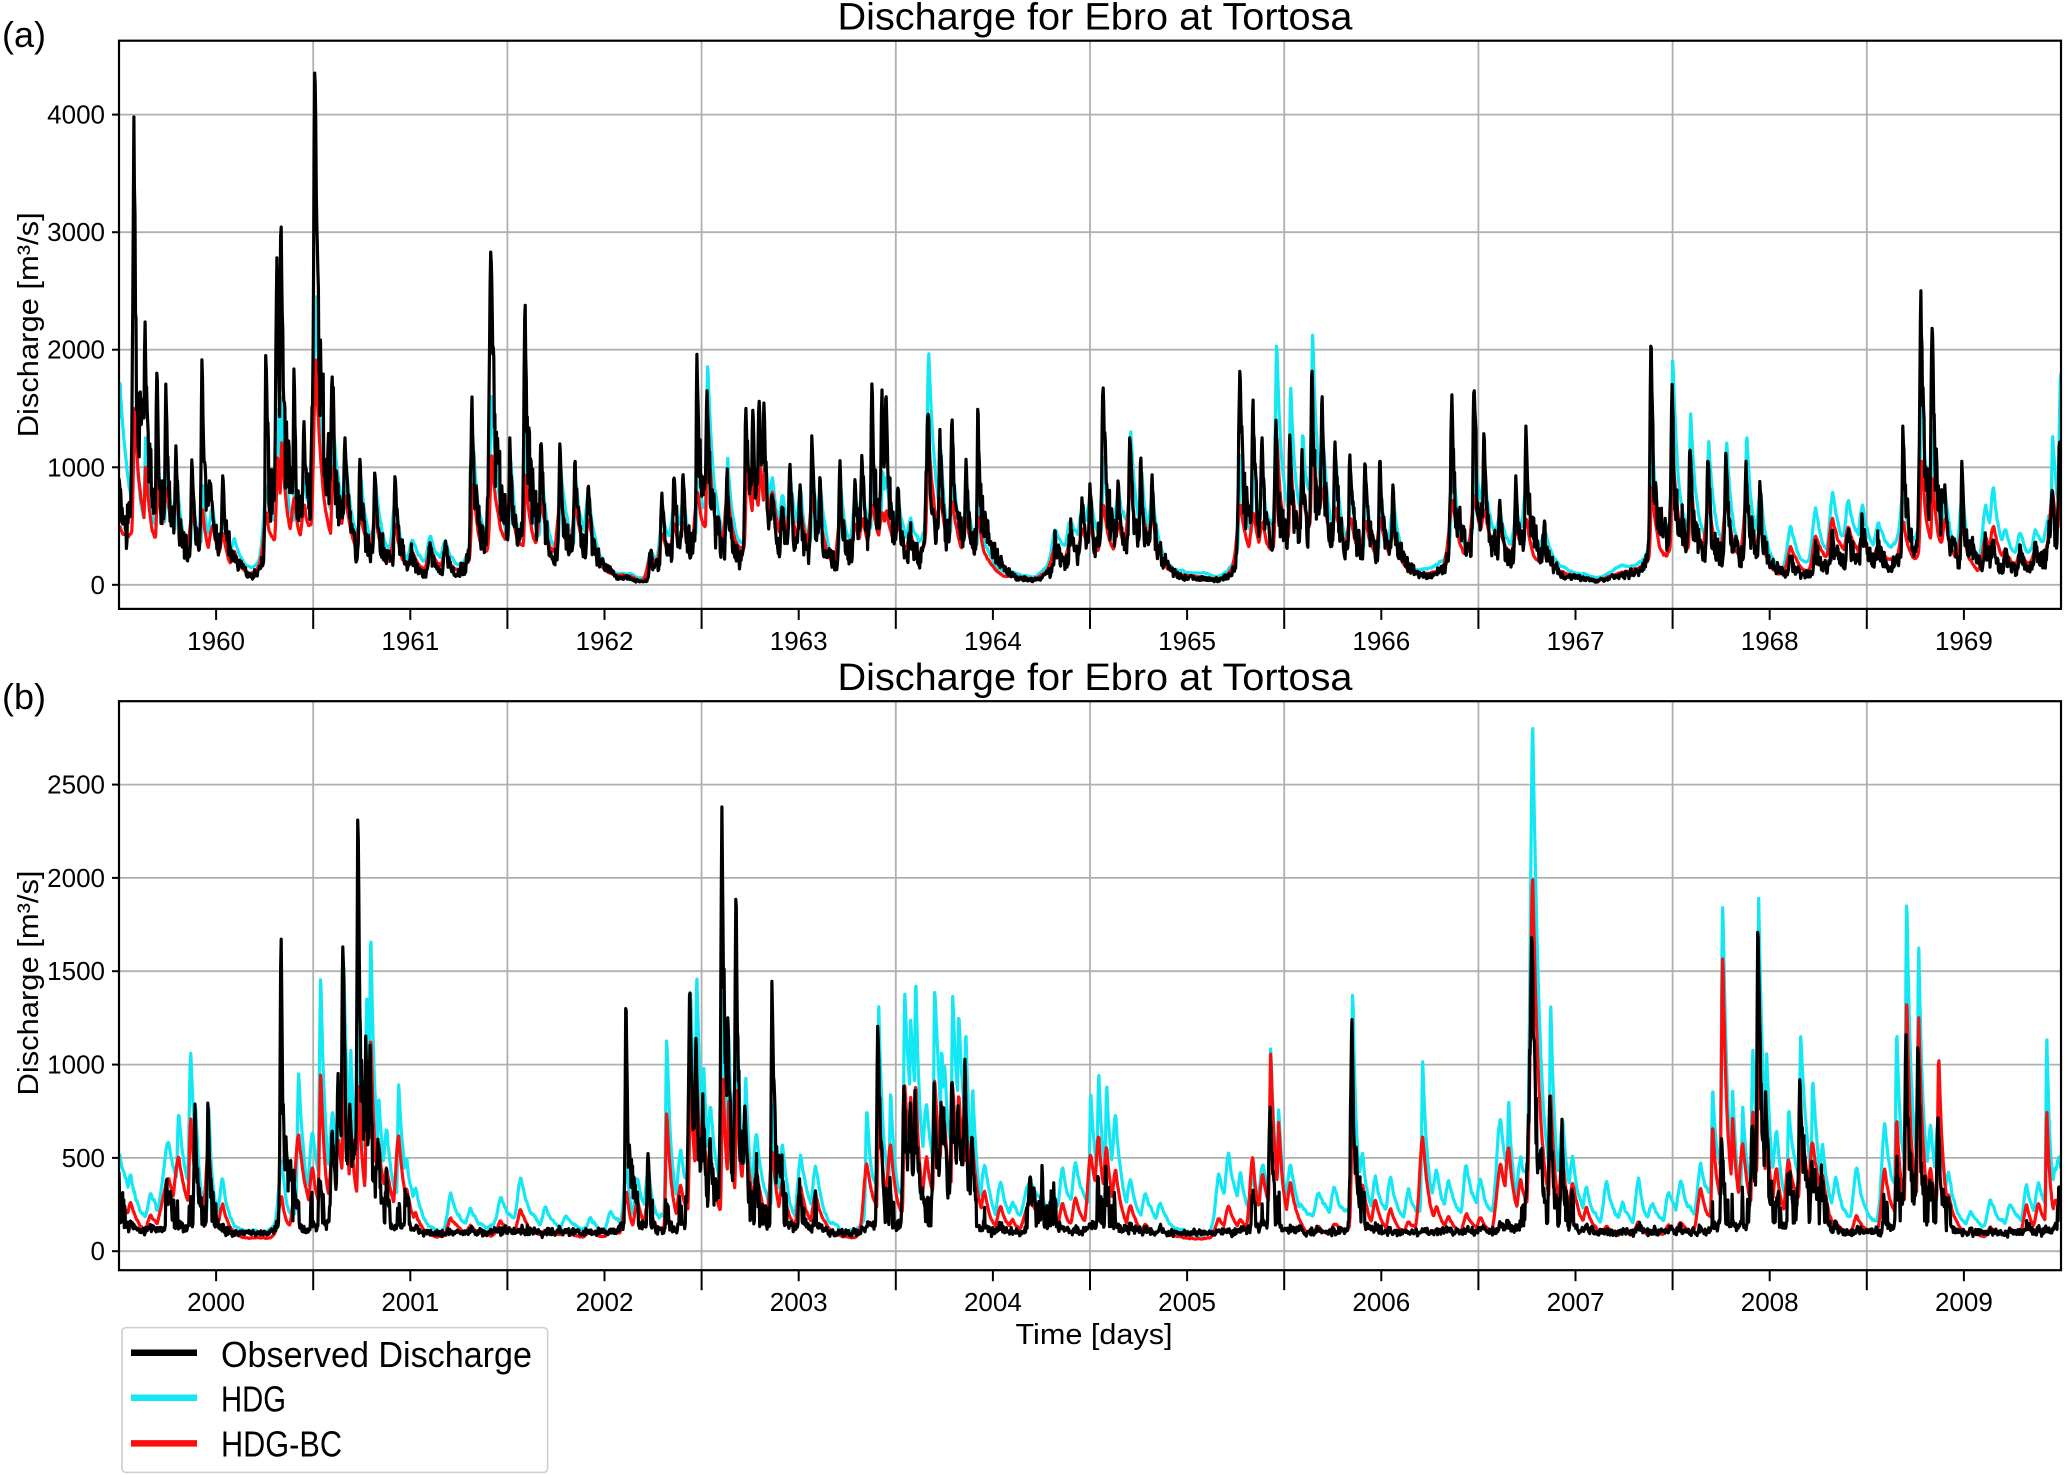 This screenshot has width=2067, height=1475. I want to click on svg-text: 1960, so click(216, 641).